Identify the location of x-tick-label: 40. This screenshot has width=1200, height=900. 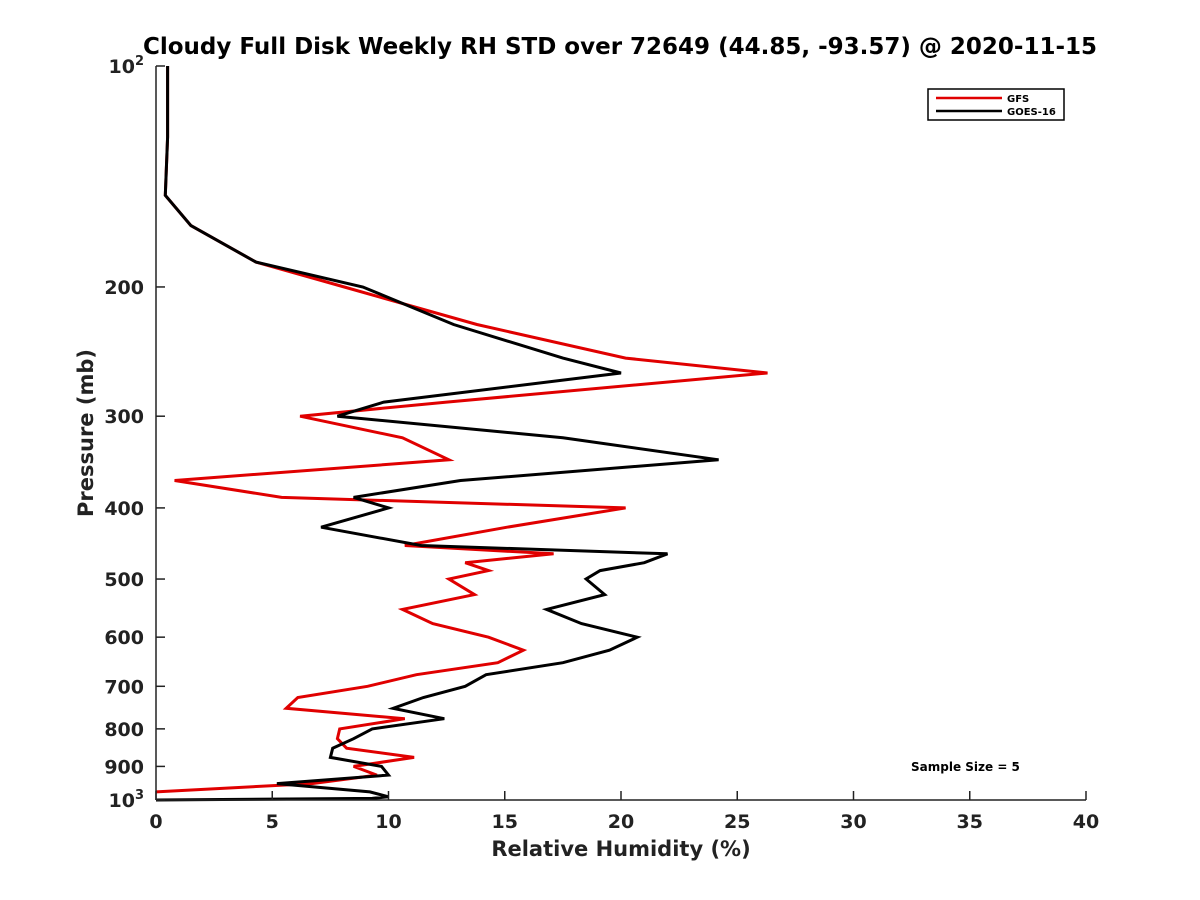
(1086, 822).